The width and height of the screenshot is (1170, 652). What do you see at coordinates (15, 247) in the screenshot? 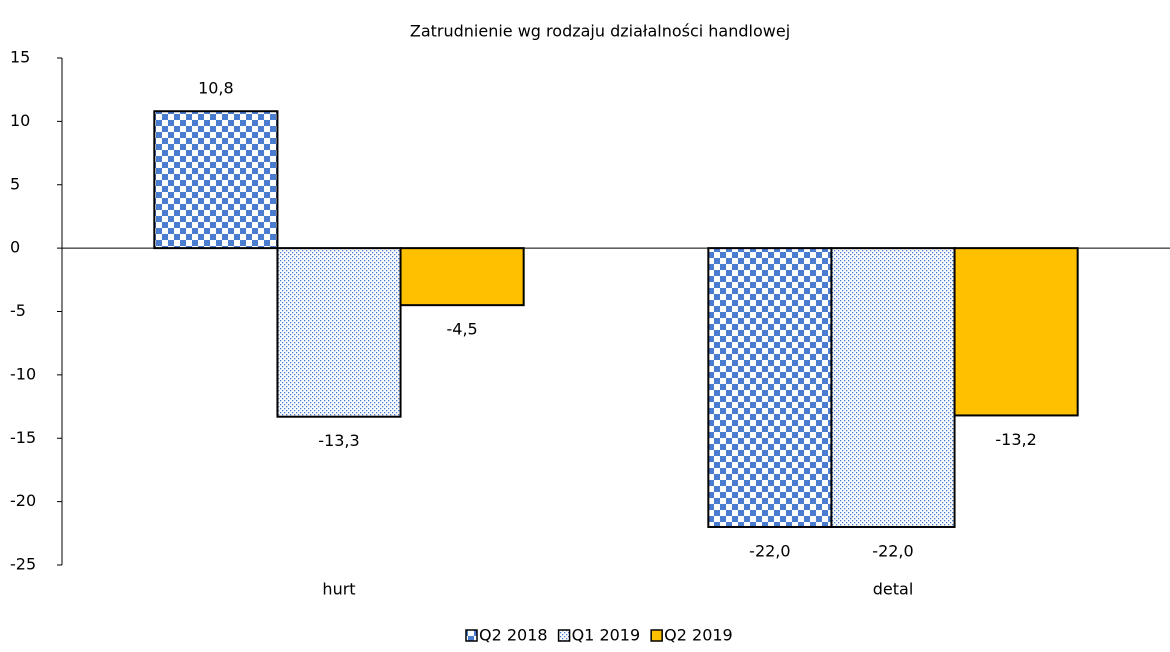
I see `y-tick-label: 0` at bounding box center [15, 247].